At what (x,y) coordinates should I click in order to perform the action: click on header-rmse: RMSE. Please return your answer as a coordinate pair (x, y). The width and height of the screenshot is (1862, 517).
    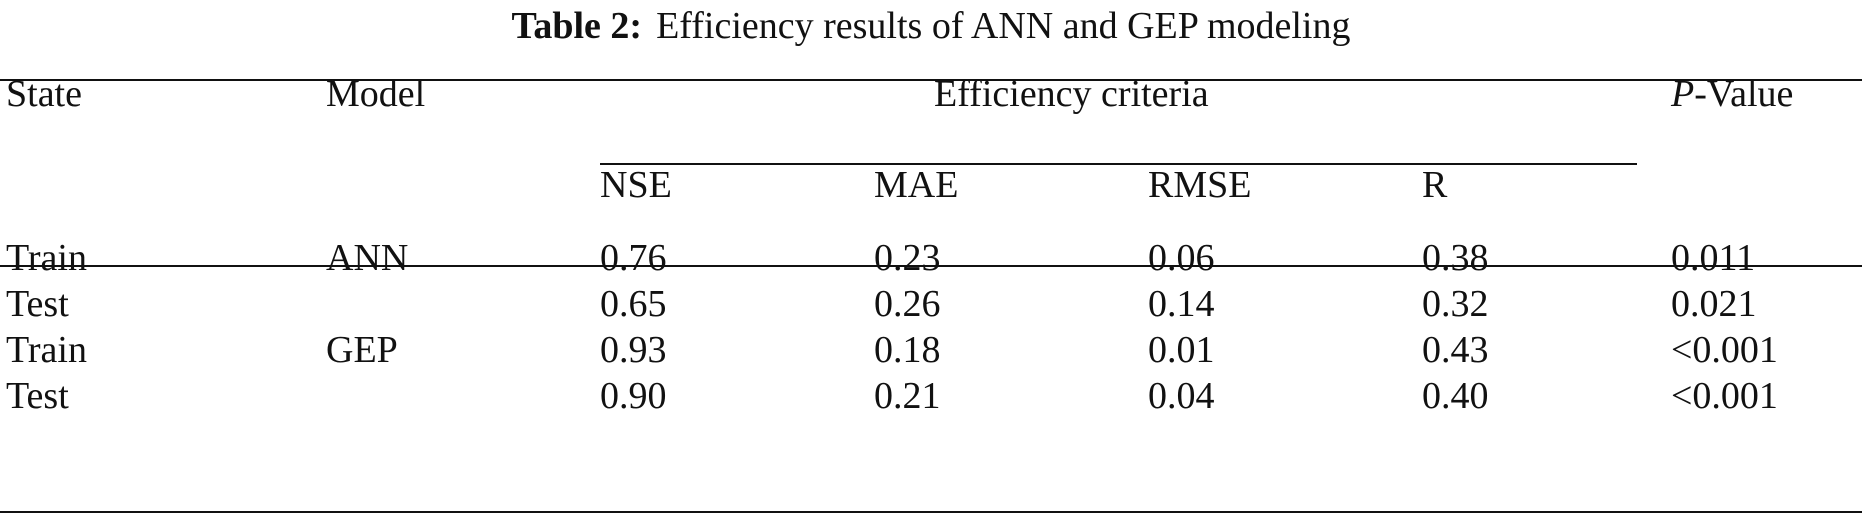
    Looking at the image, I should click on (1200, 185).